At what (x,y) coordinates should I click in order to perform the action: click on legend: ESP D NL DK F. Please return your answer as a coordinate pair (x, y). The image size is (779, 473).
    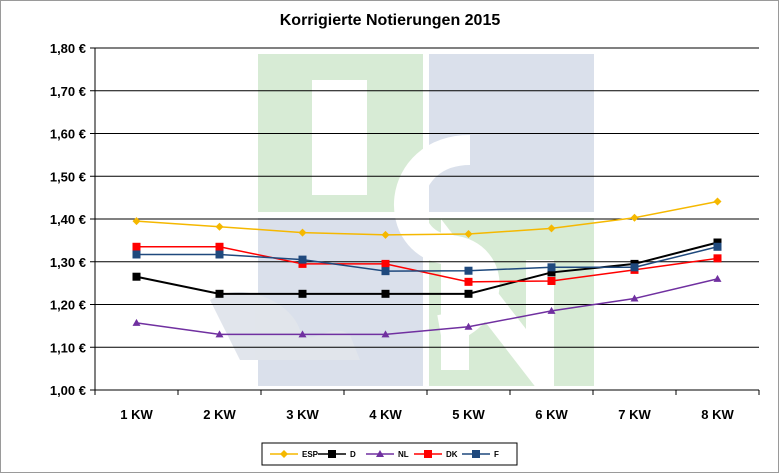
    Looking at the image, I should click on (389, 454).